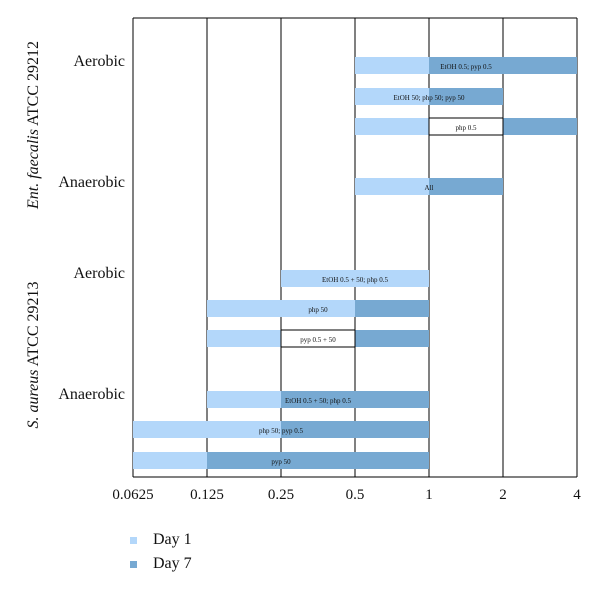 The width and height of the screenshot is (600, 595). I want to click on group-label: S. aureus ATCC 29213, so click(33, 355).